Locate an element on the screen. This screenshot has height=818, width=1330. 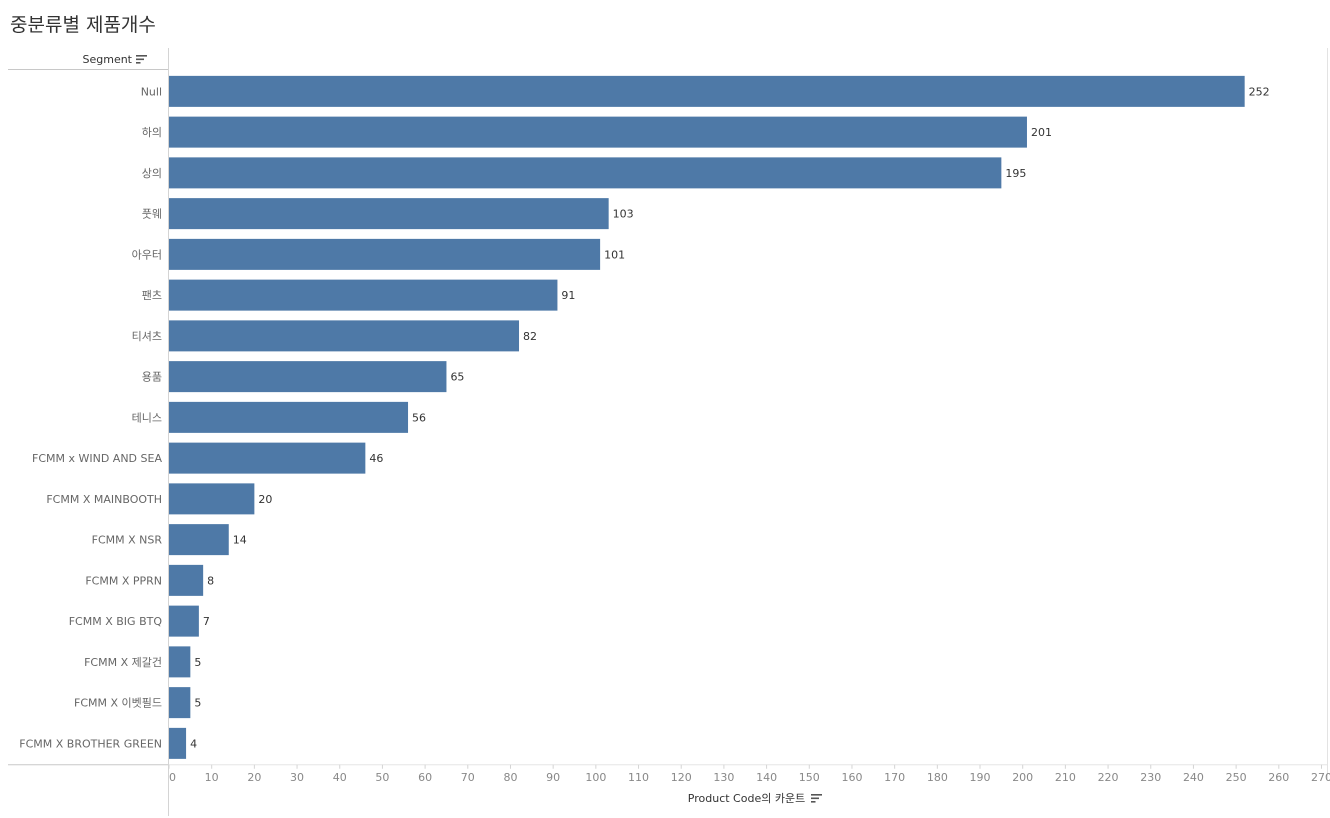
category-label: FCMM X PPRN is located at coordinates (123, 580).